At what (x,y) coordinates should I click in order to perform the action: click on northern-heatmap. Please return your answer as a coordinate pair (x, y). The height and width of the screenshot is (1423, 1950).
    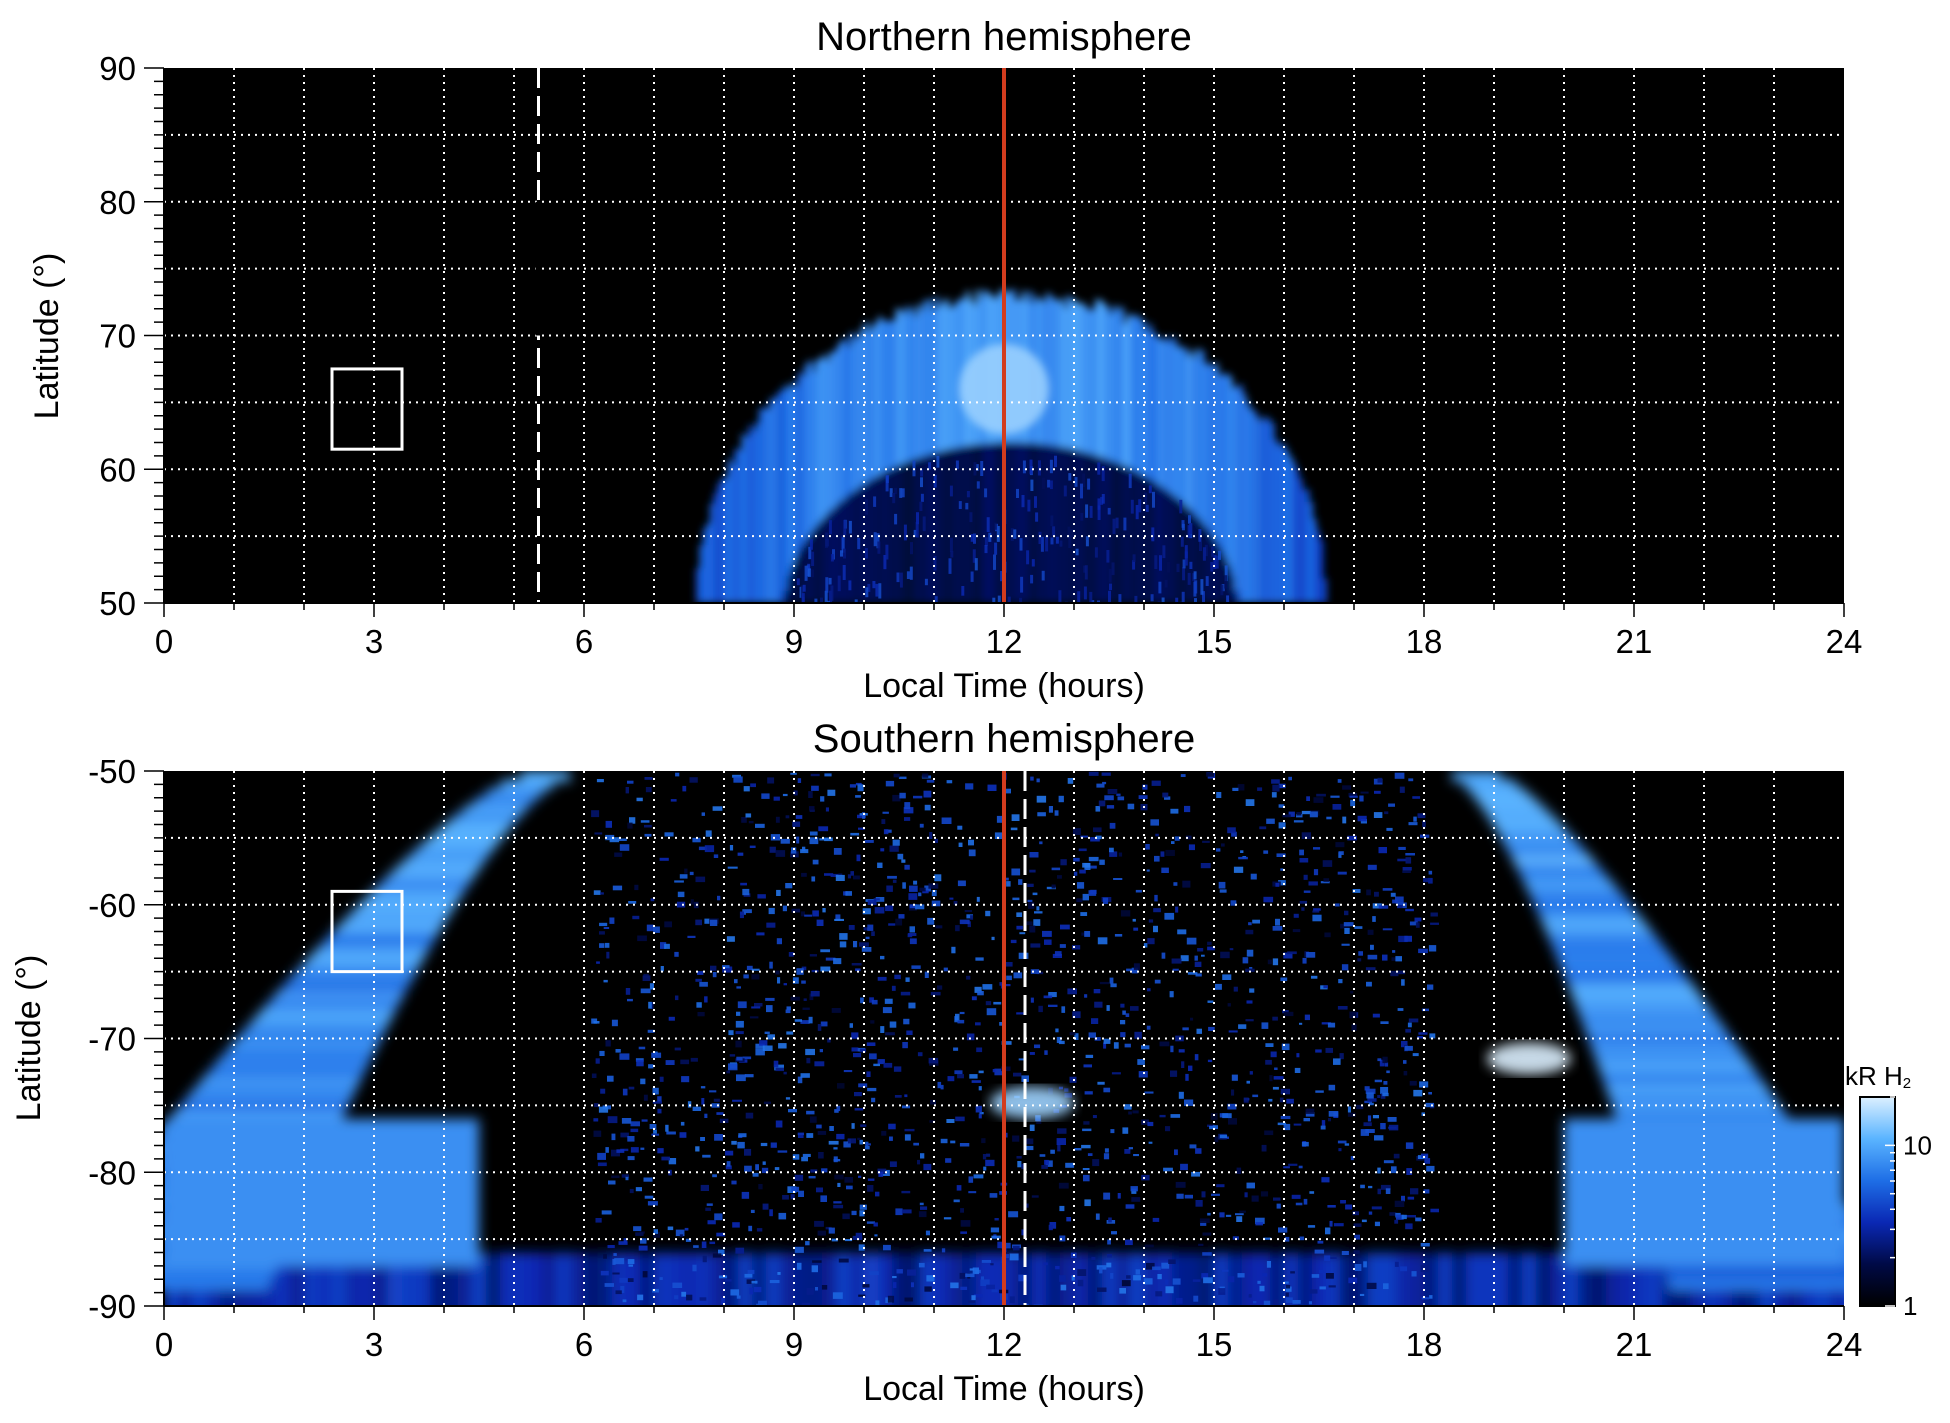
    Looking at the image, I should click on (1011, 445).